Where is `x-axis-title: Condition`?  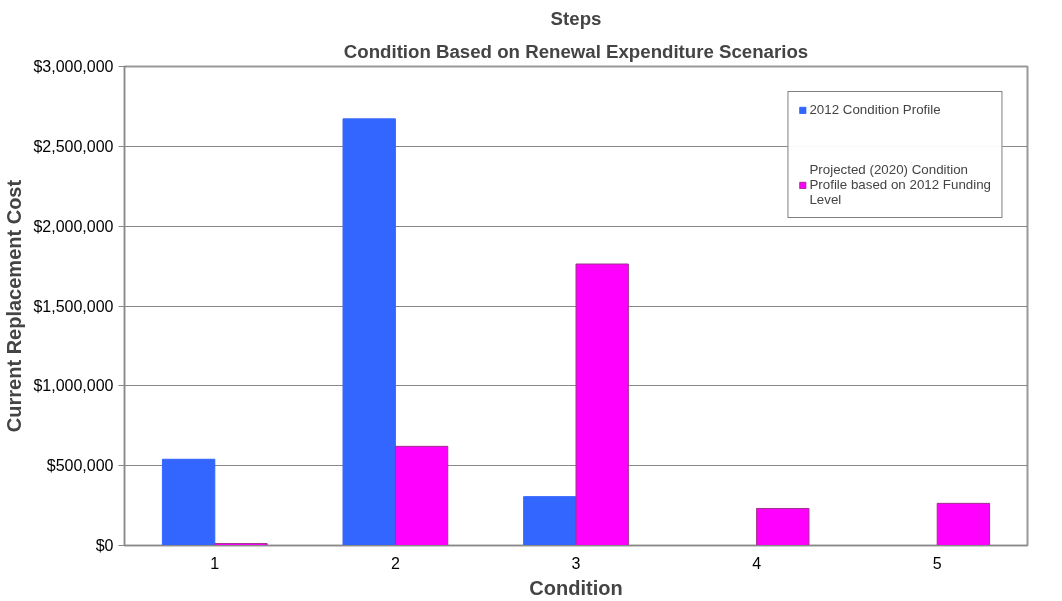 x-axis-title: Condition is located at coordinates (576, 587).